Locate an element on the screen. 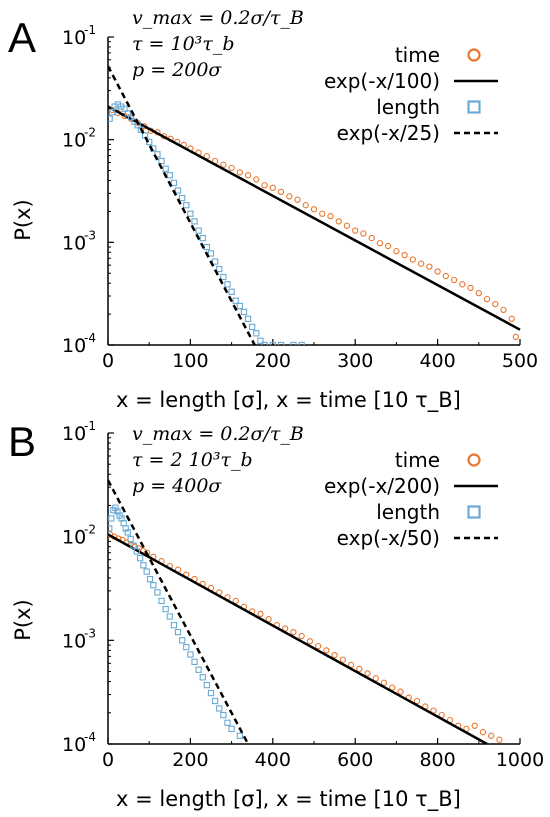  param-vmax-b: v_max = 0.2σ/τ_B is located at coordinates (218, 434).